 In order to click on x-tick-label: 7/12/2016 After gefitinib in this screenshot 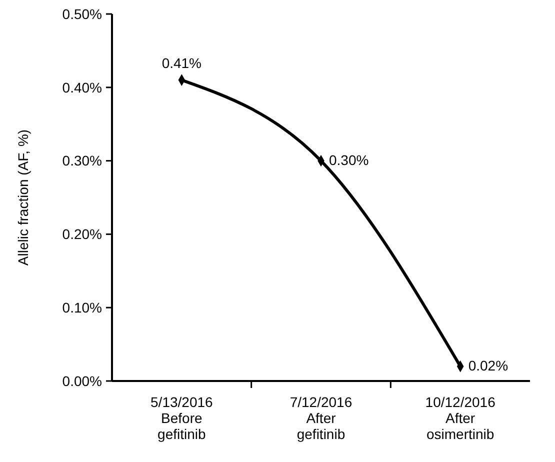, I will do `click(321, 418)`.